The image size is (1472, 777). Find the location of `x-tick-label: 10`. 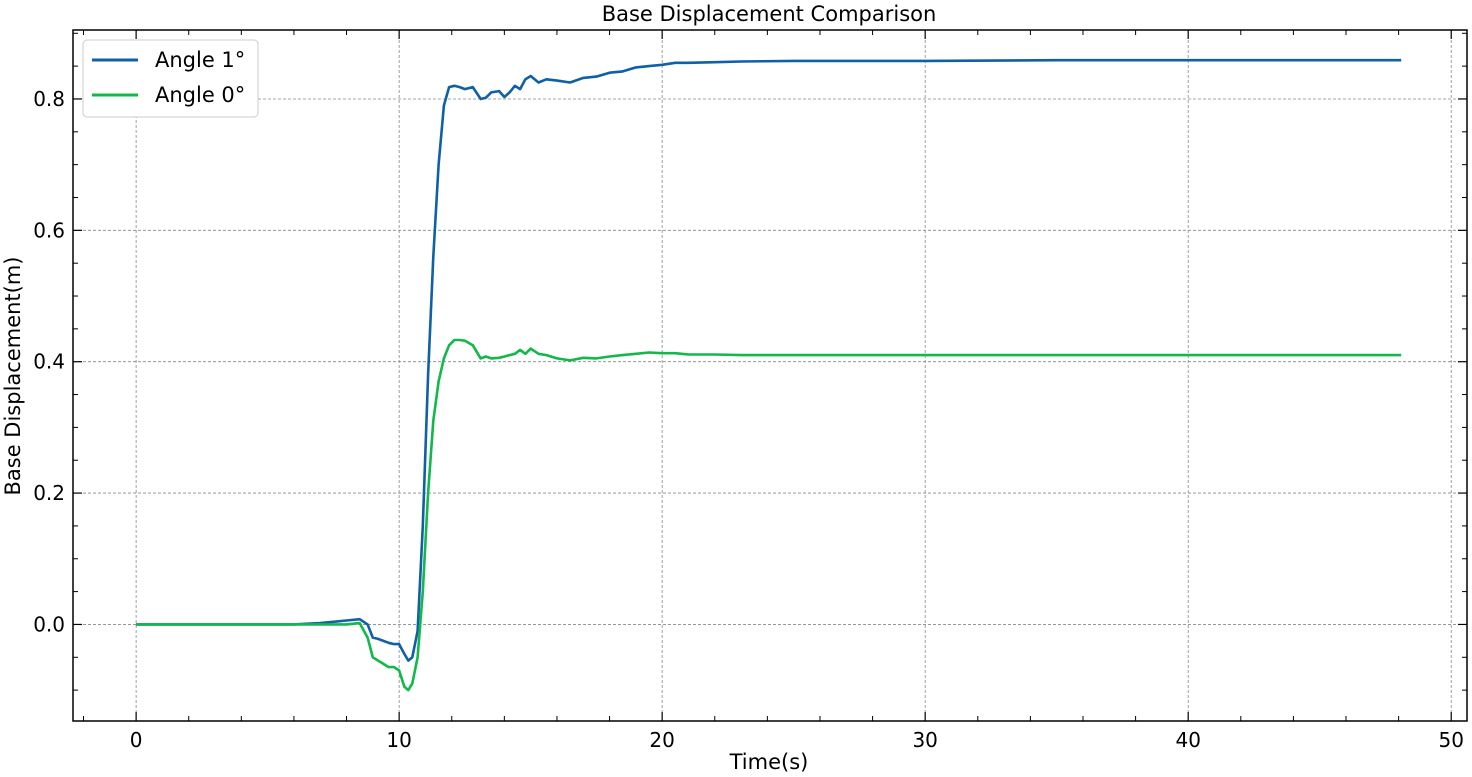

x-tick-label: 10 is located at coordinates (398, 740).